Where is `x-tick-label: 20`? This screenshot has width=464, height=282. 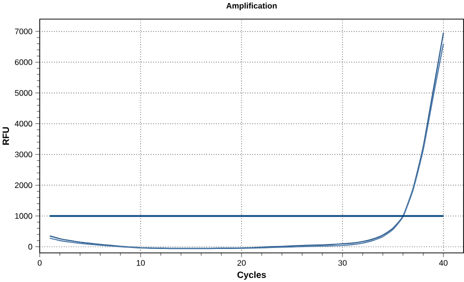 x-tick-label: 20 is located at coordinates (241, 263).